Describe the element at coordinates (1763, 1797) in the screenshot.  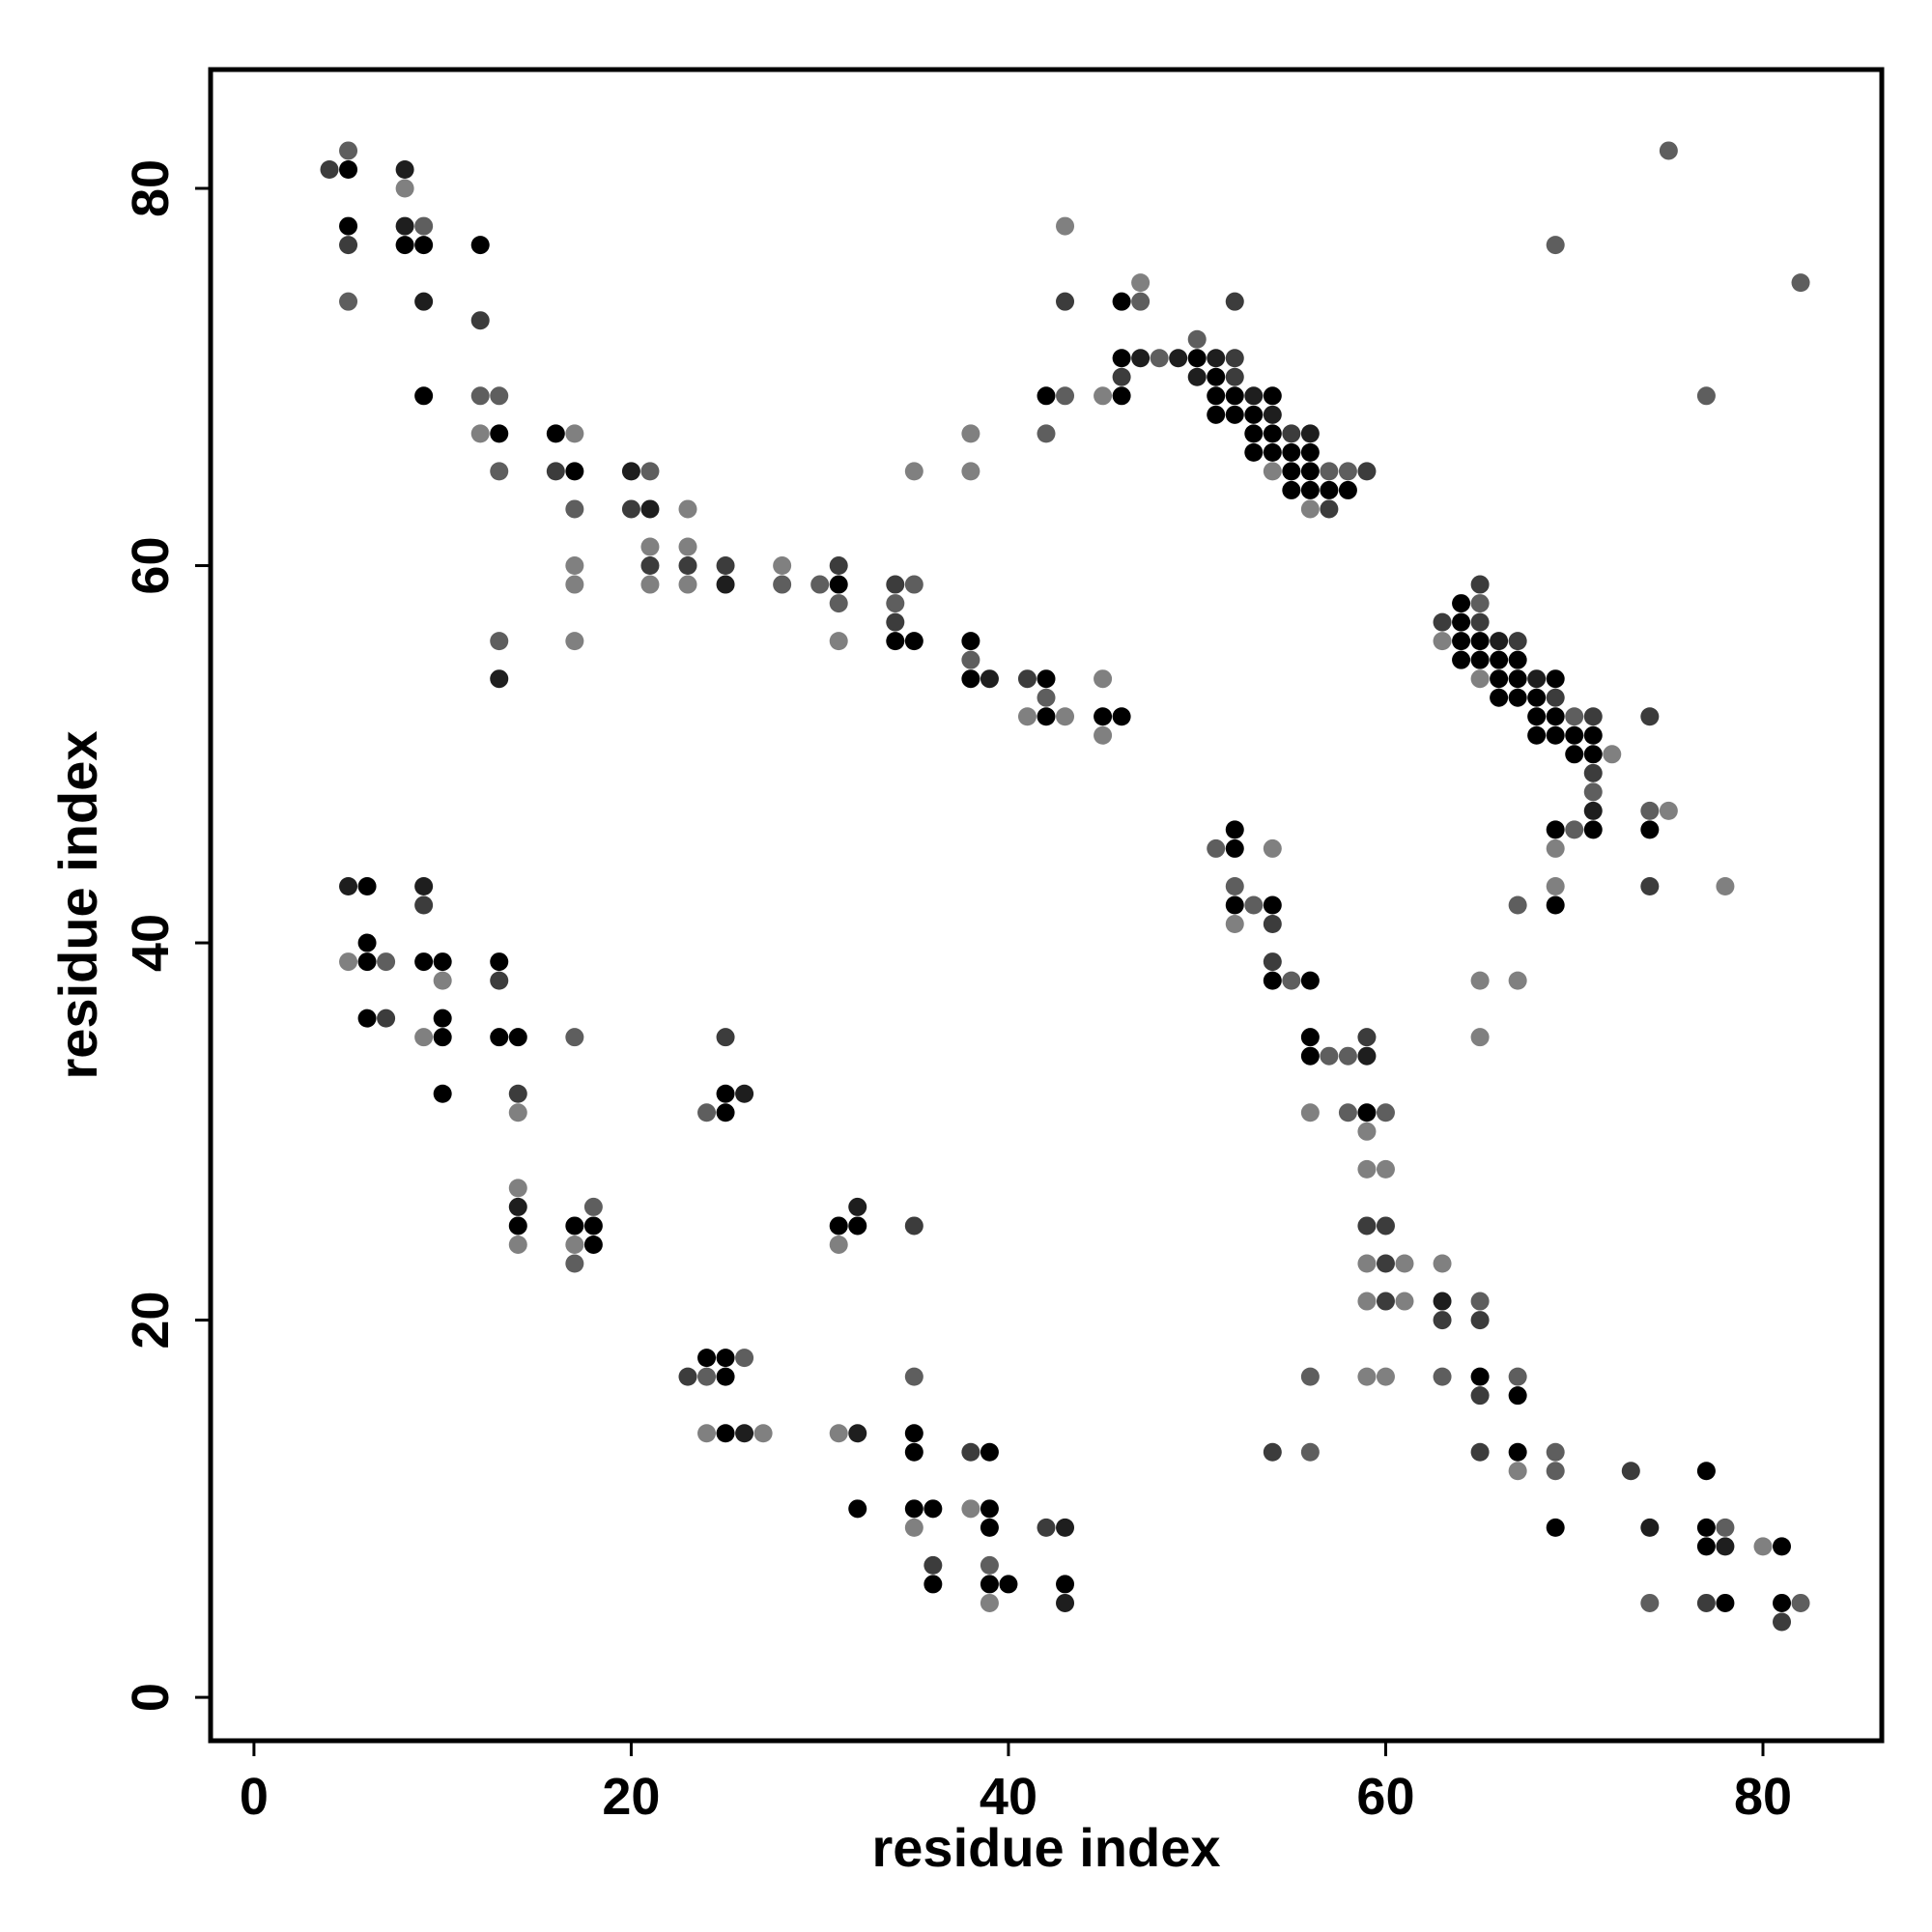
I see `x-tick-label: 80` at that location.